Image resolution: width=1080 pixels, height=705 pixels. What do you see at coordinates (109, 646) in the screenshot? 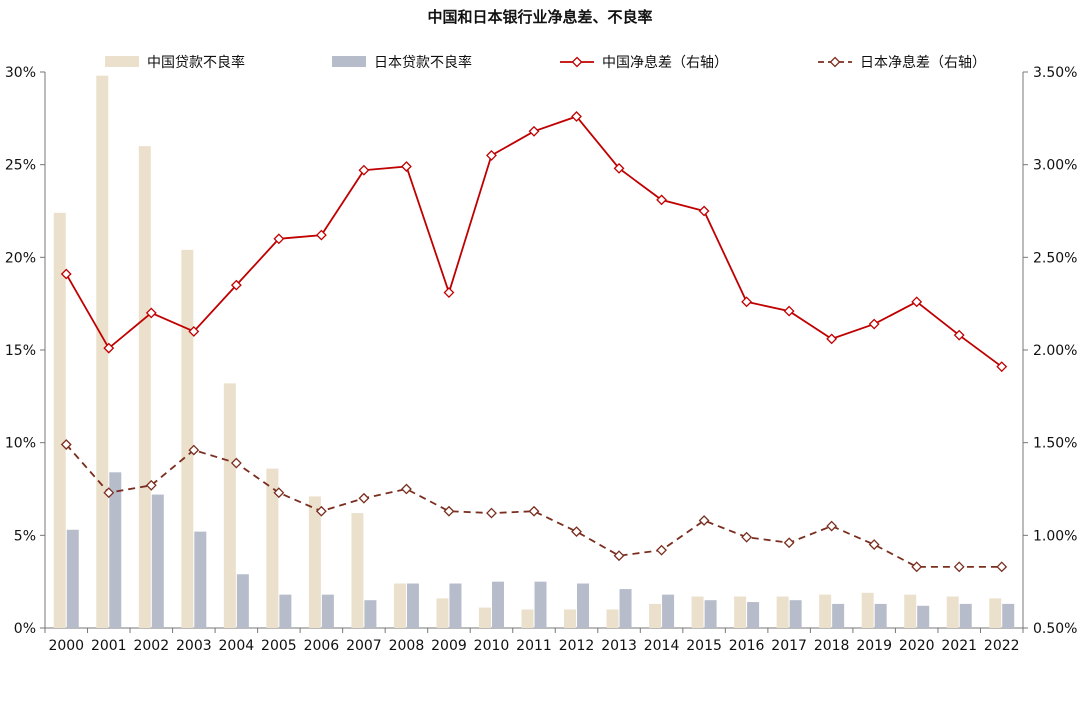
I see `x-tick-label: 2001` at bounding box center [109, 646].